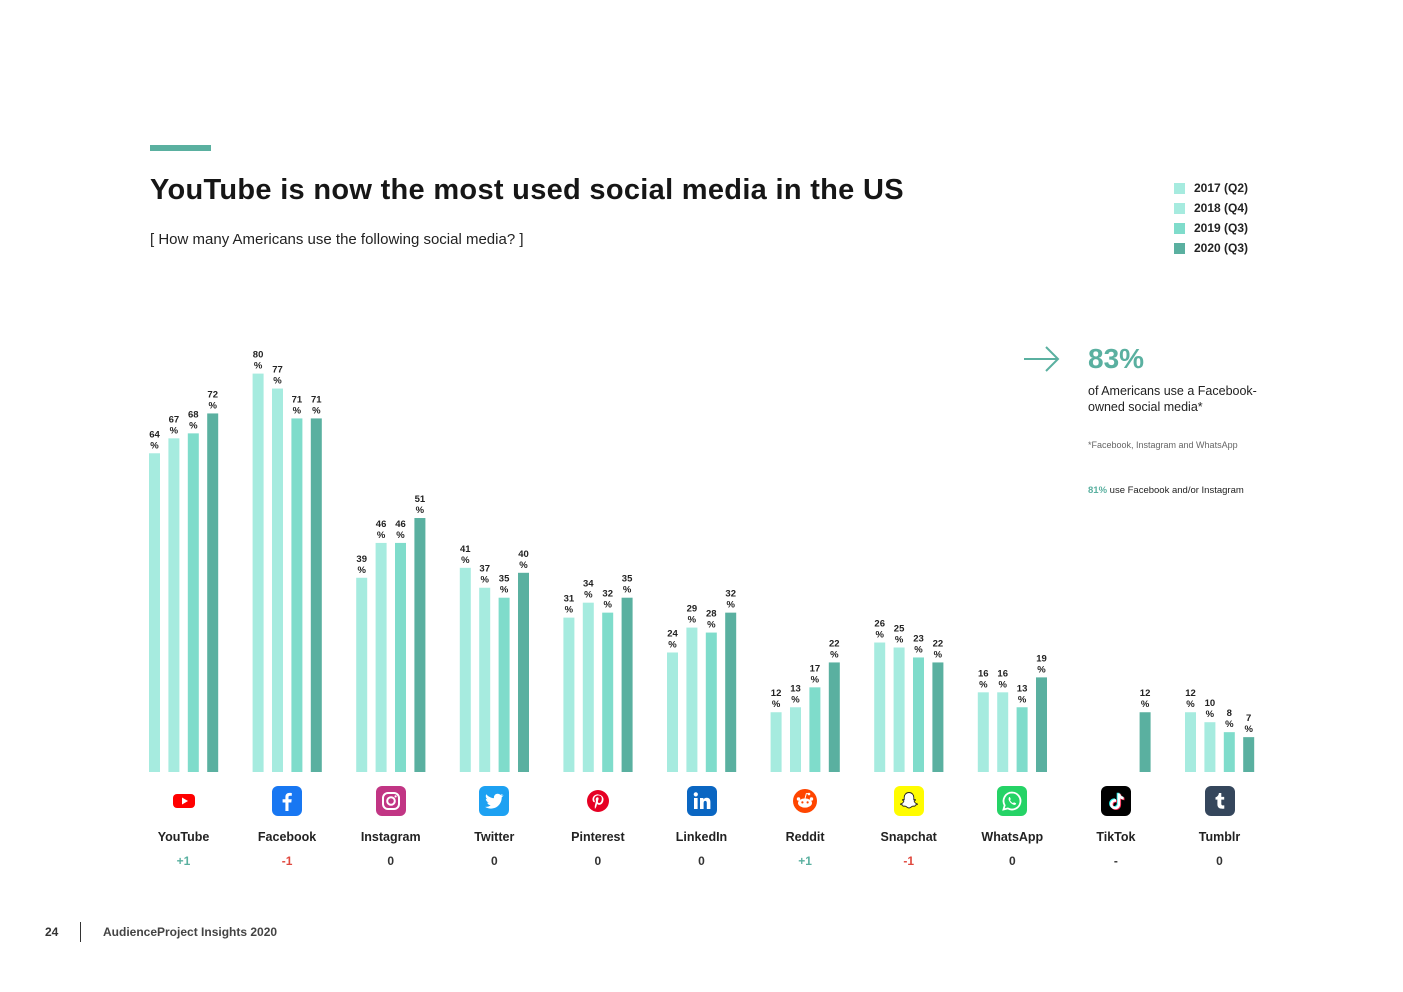  I want to click on bar-instagram-2019, so click(400, 657).